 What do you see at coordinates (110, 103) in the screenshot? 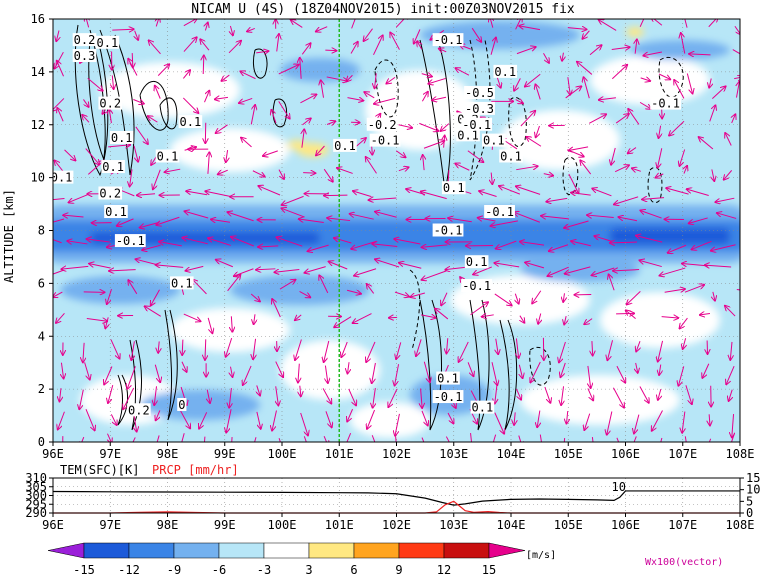
I see `contour-label: 0.2` at bounding box center [110, 103].